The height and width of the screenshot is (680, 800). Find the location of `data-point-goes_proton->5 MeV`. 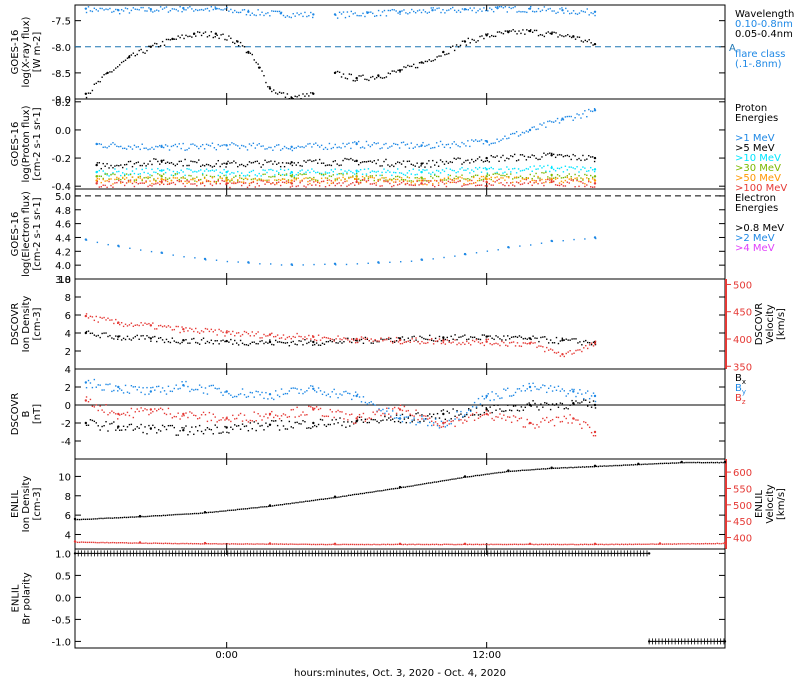

data-point-goes_proton->5 MeV is located at coordinates (551, 155).